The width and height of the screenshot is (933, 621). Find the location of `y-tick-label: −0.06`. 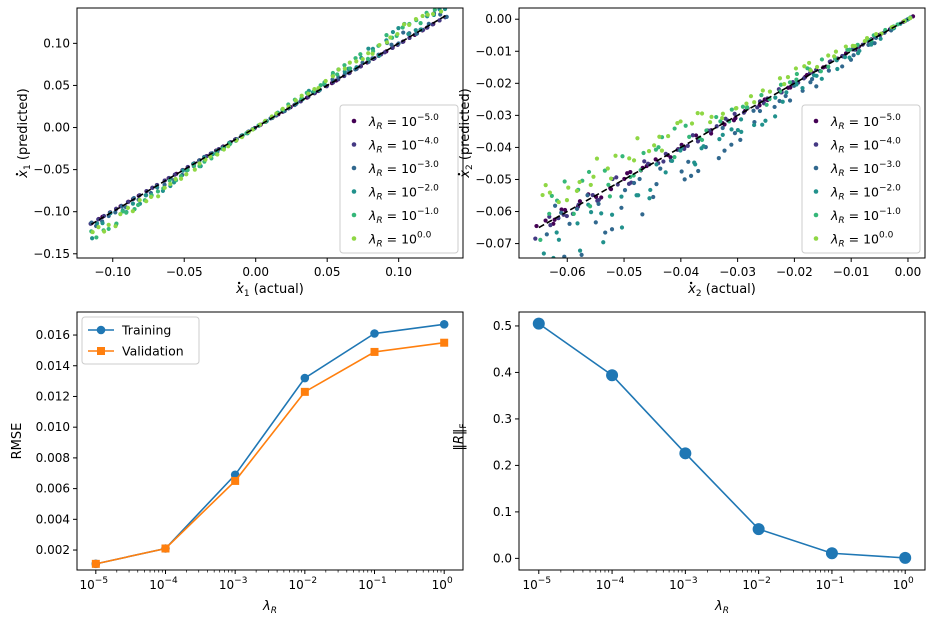

y-tick-label: −0.06 is located at coordinates (493, 212).